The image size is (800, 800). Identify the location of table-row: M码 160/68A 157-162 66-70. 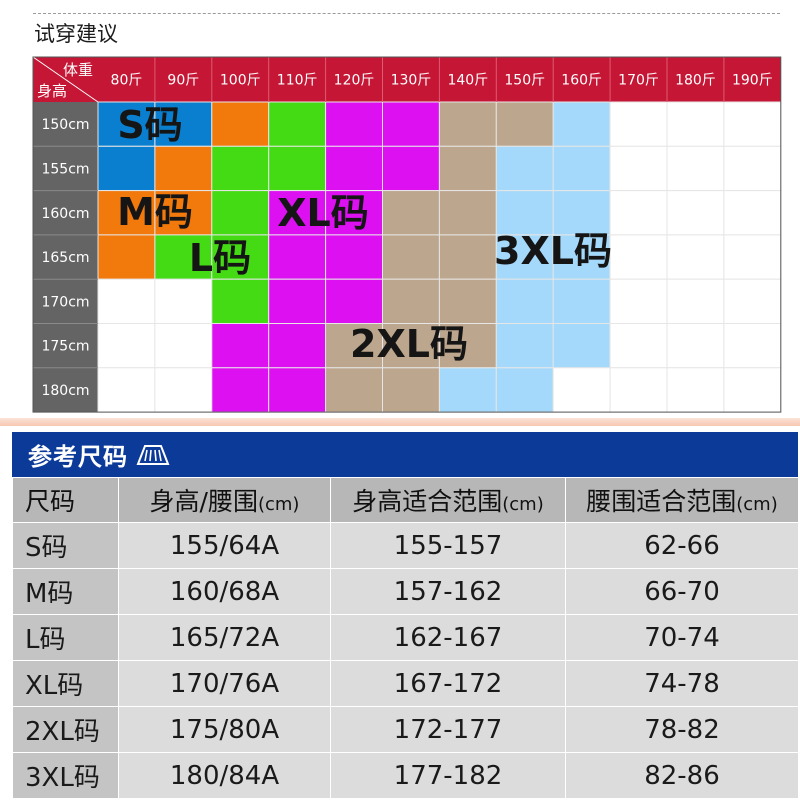
(405, 591).